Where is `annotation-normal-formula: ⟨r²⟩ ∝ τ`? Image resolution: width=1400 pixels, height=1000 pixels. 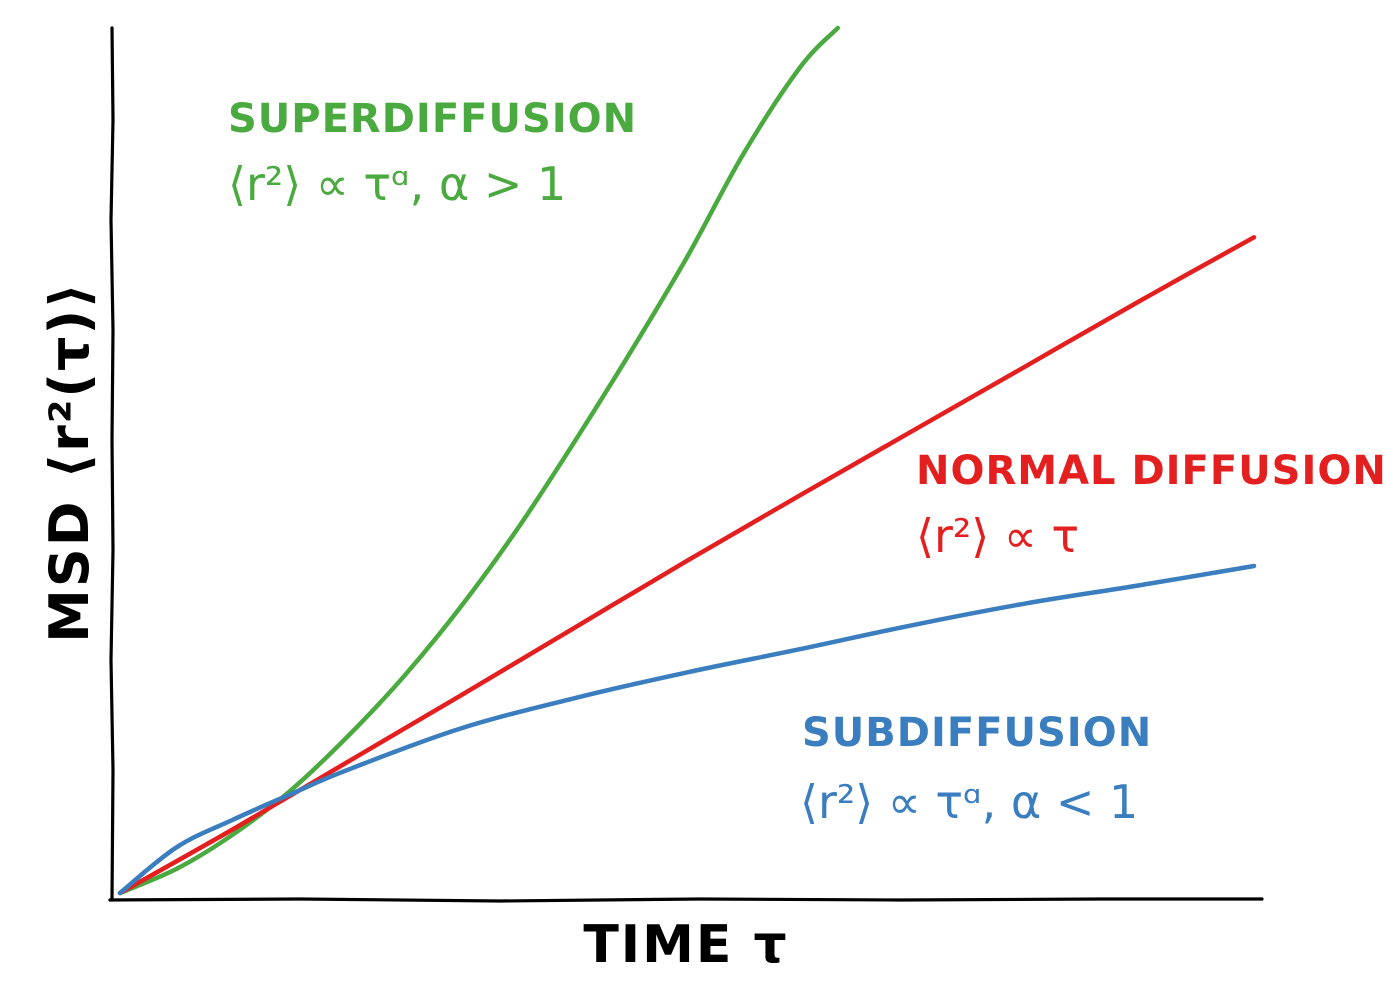
annotation-normal-formula: ⟨r²⟩ ∝ τ is located at coordinates (997, 536).